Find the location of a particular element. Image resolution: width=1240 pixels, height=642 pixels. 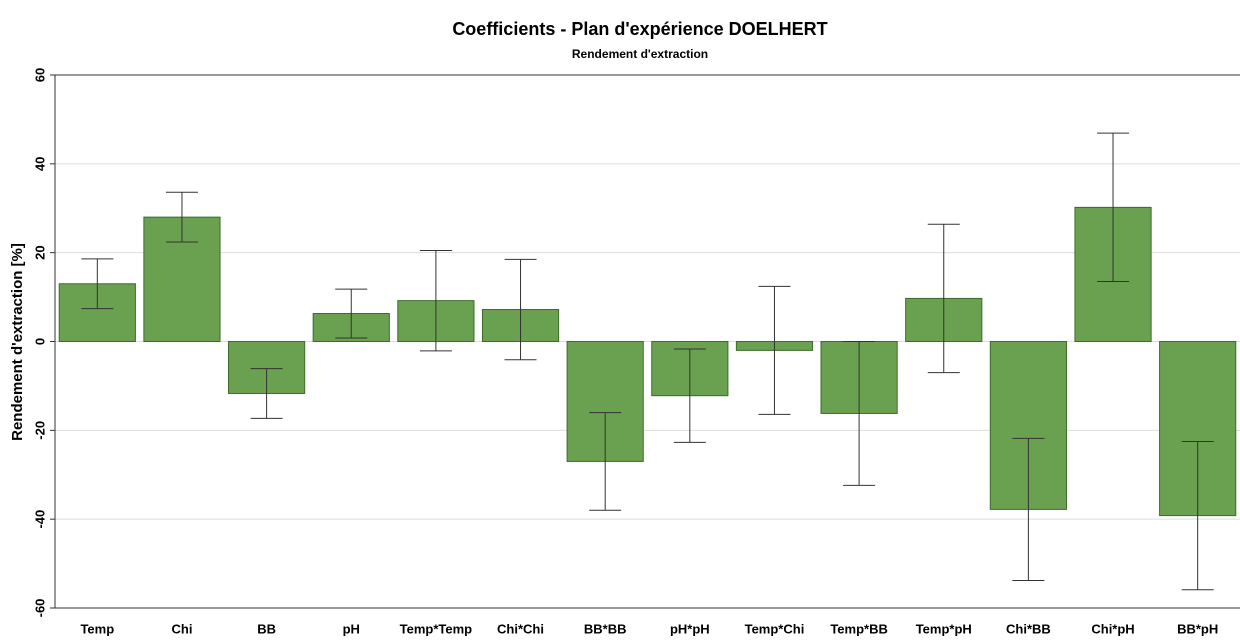

x-tick-label: Temp*BB is located at coordinates (859, 628).